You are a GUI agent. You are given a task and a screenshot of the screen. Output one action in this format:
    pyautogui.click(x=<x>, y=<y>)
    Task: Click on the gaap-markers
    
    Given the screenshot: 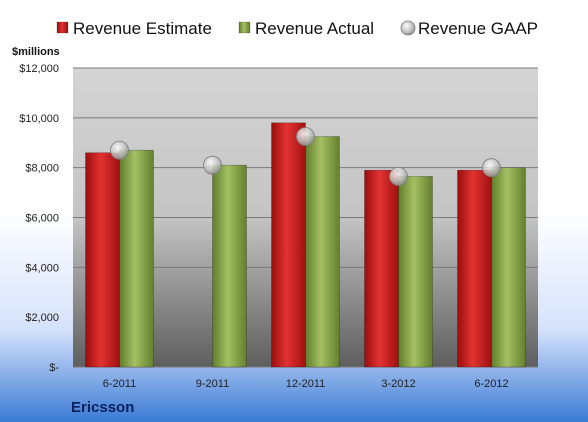 What is the action you would take?
    pyautogui.click(x=305, y=156)
    